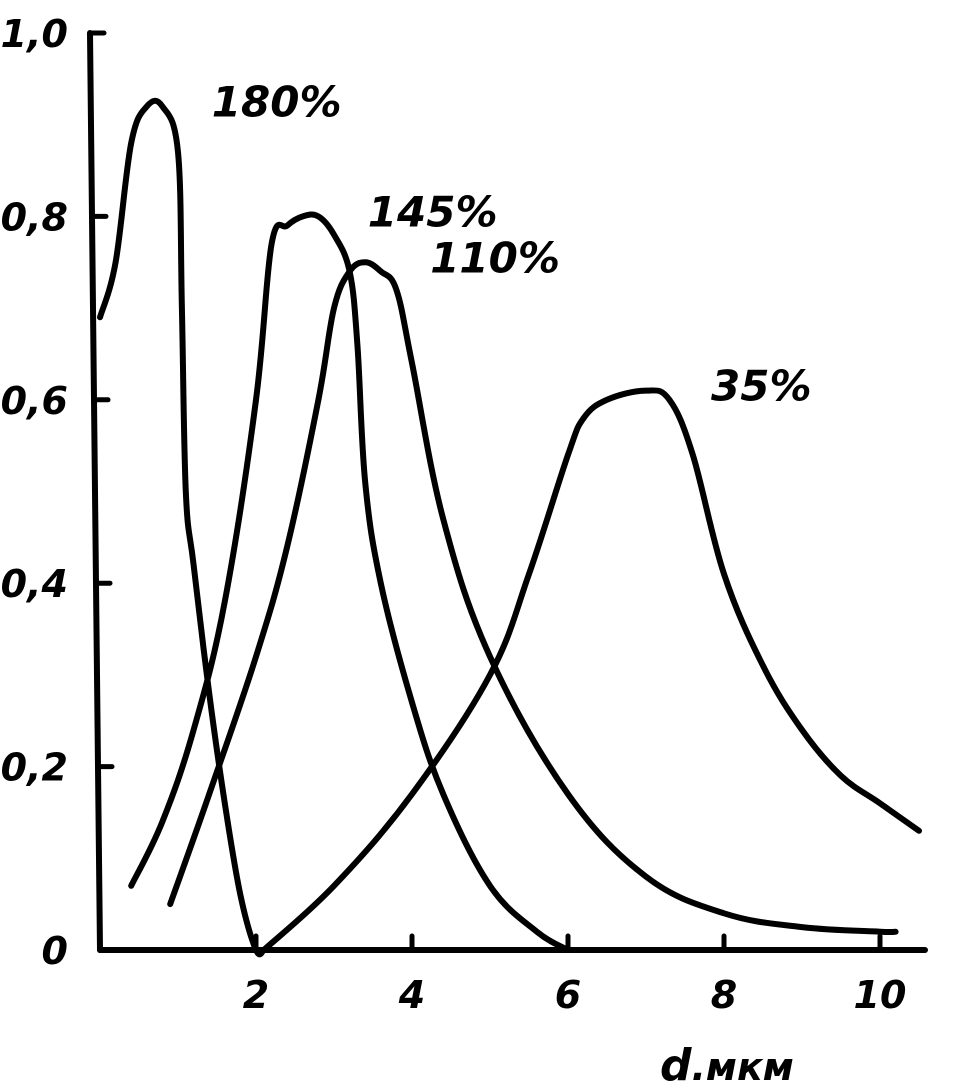 Image resolution: width=973 pixels, height=1088 pixels. What do you see at coordinates (34, 217) in the screenshot?
I see `y-tick-label: 0,8` at bounding box center [34, 217].